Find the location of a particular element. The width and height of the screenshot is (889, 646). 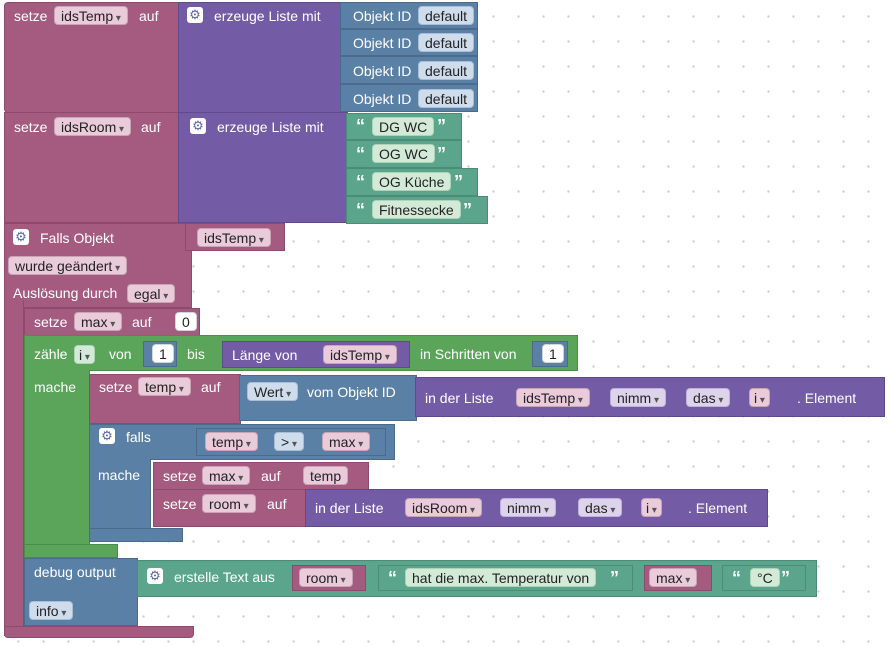

loop-block-footer is located at coordinates (71, 551).